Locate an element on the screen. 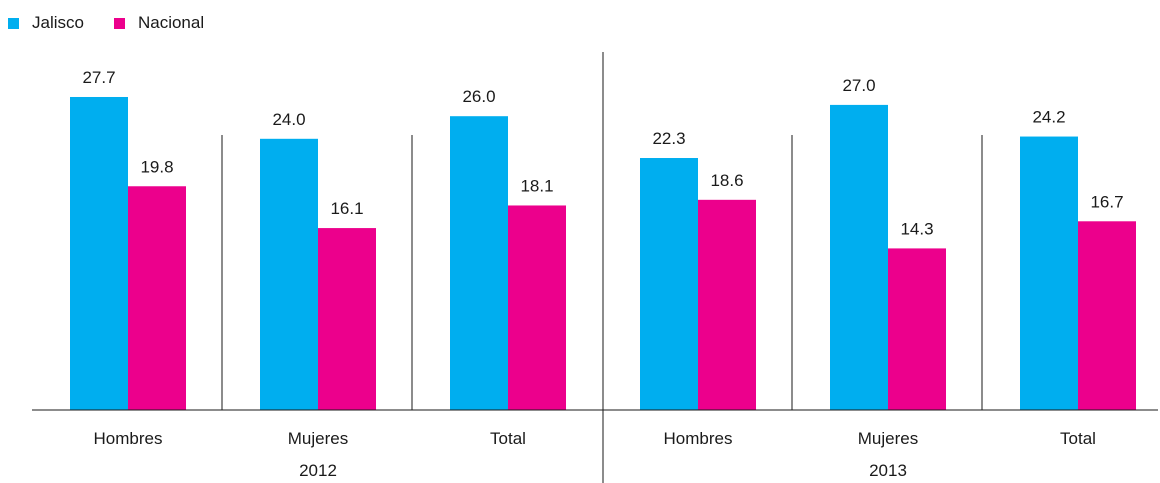  data-label-jalisco-total-2013: 24.2 is located at coordinates (1048, 117).